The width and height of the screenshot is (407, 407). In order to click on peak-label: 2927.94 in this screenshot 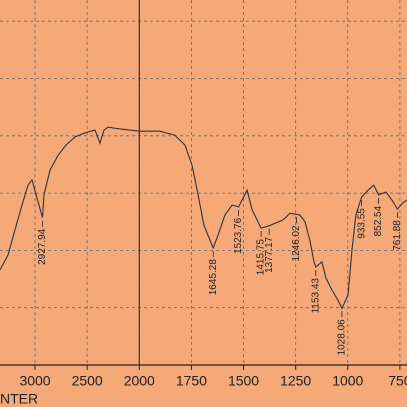, I will do `click(42, 246)`.